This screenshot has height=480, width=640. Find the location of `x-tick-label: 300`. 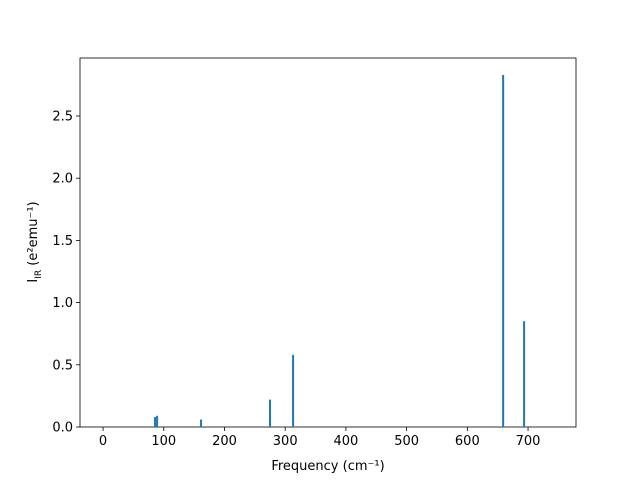

x-tick-label: 300 is located at coordinates (285, 441).